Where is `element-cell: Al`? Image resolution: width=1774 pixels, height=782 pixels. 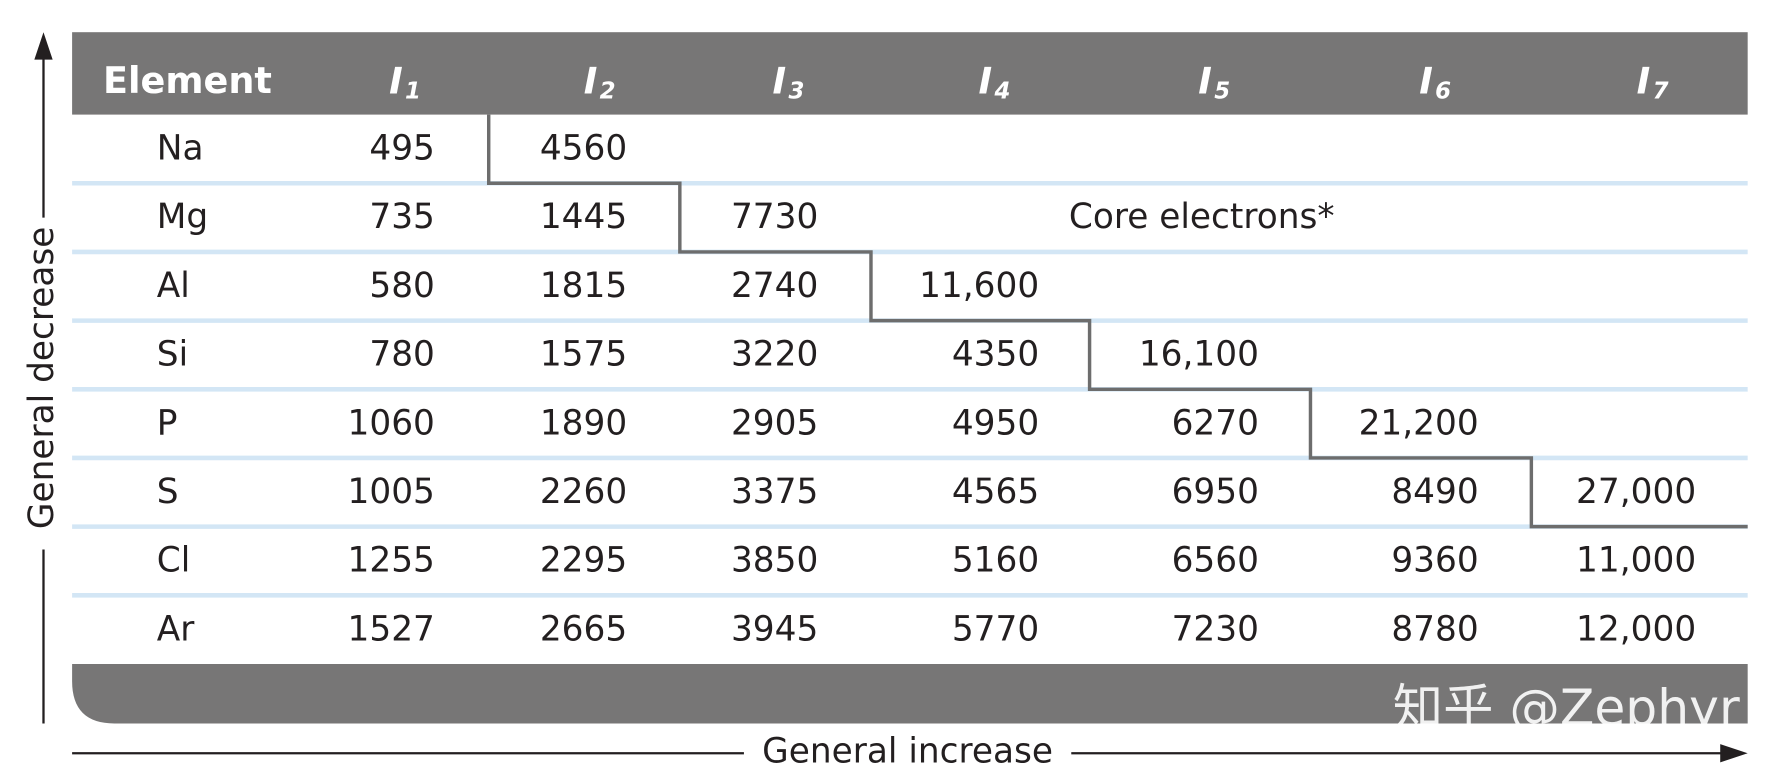
element-cell: Al is located at coordinates (173, 286).